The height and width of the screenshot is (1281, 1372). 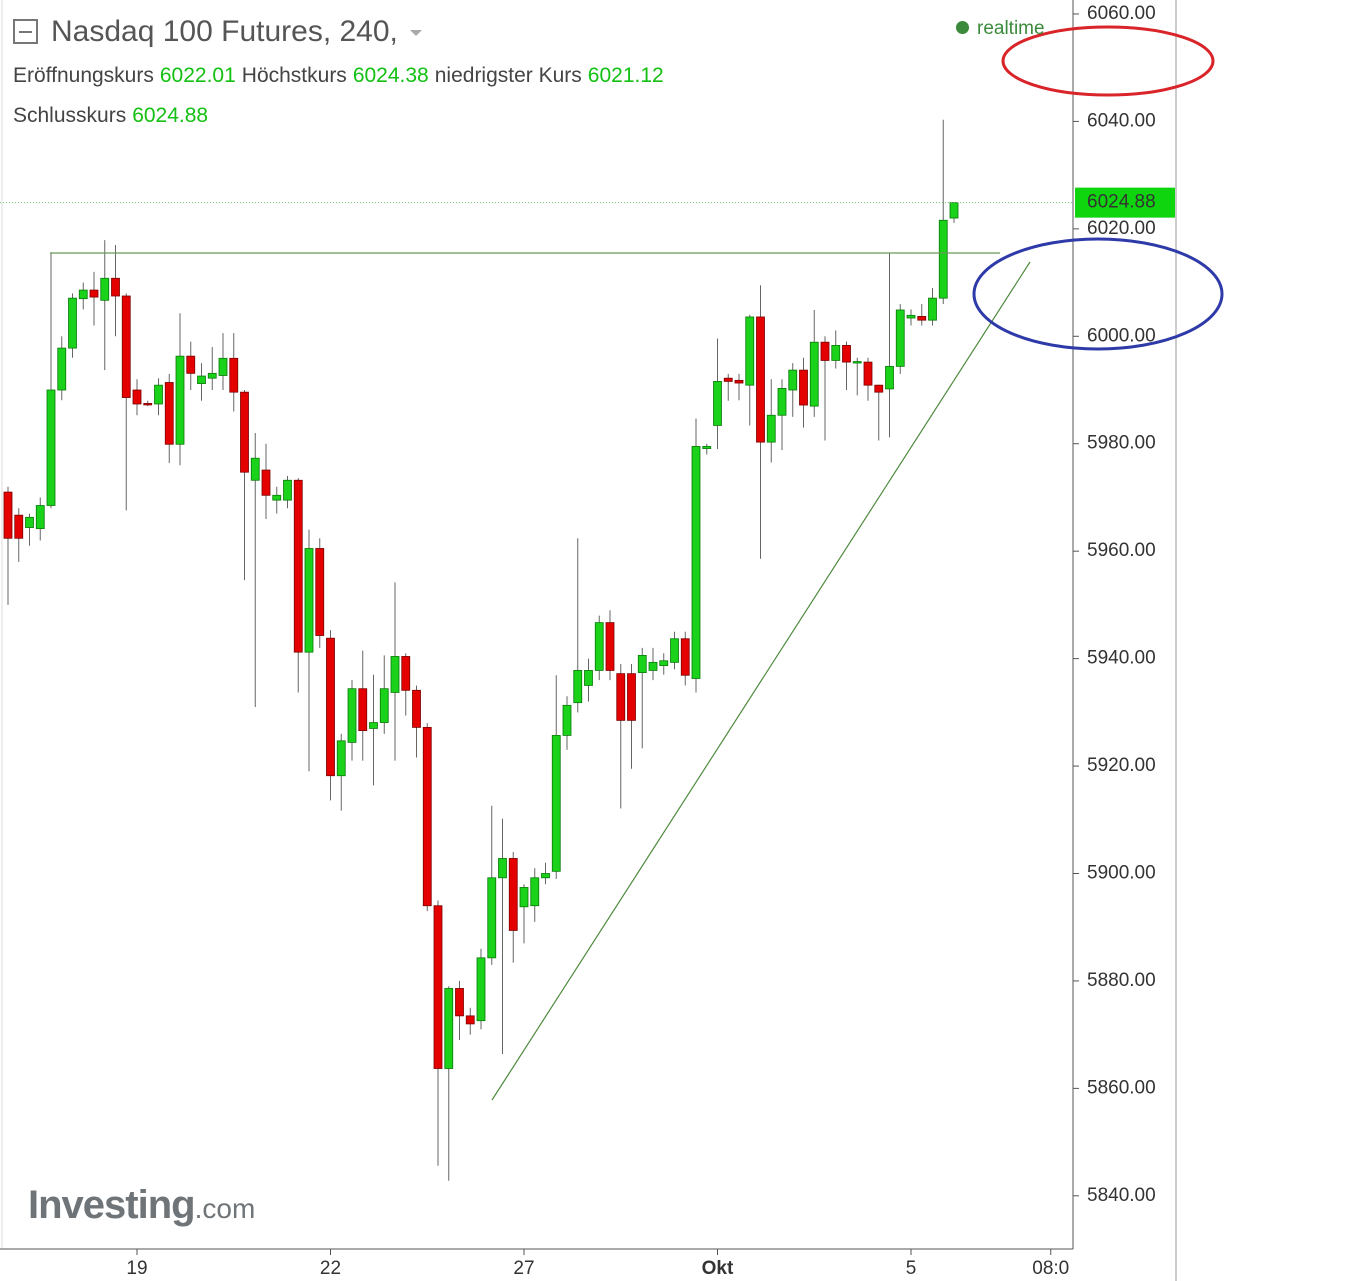 What do you see at coordinates (1050, 1268) in the screenshot?
I see `x-tick-label: 08:0` at bounding box center [1050, 1268].